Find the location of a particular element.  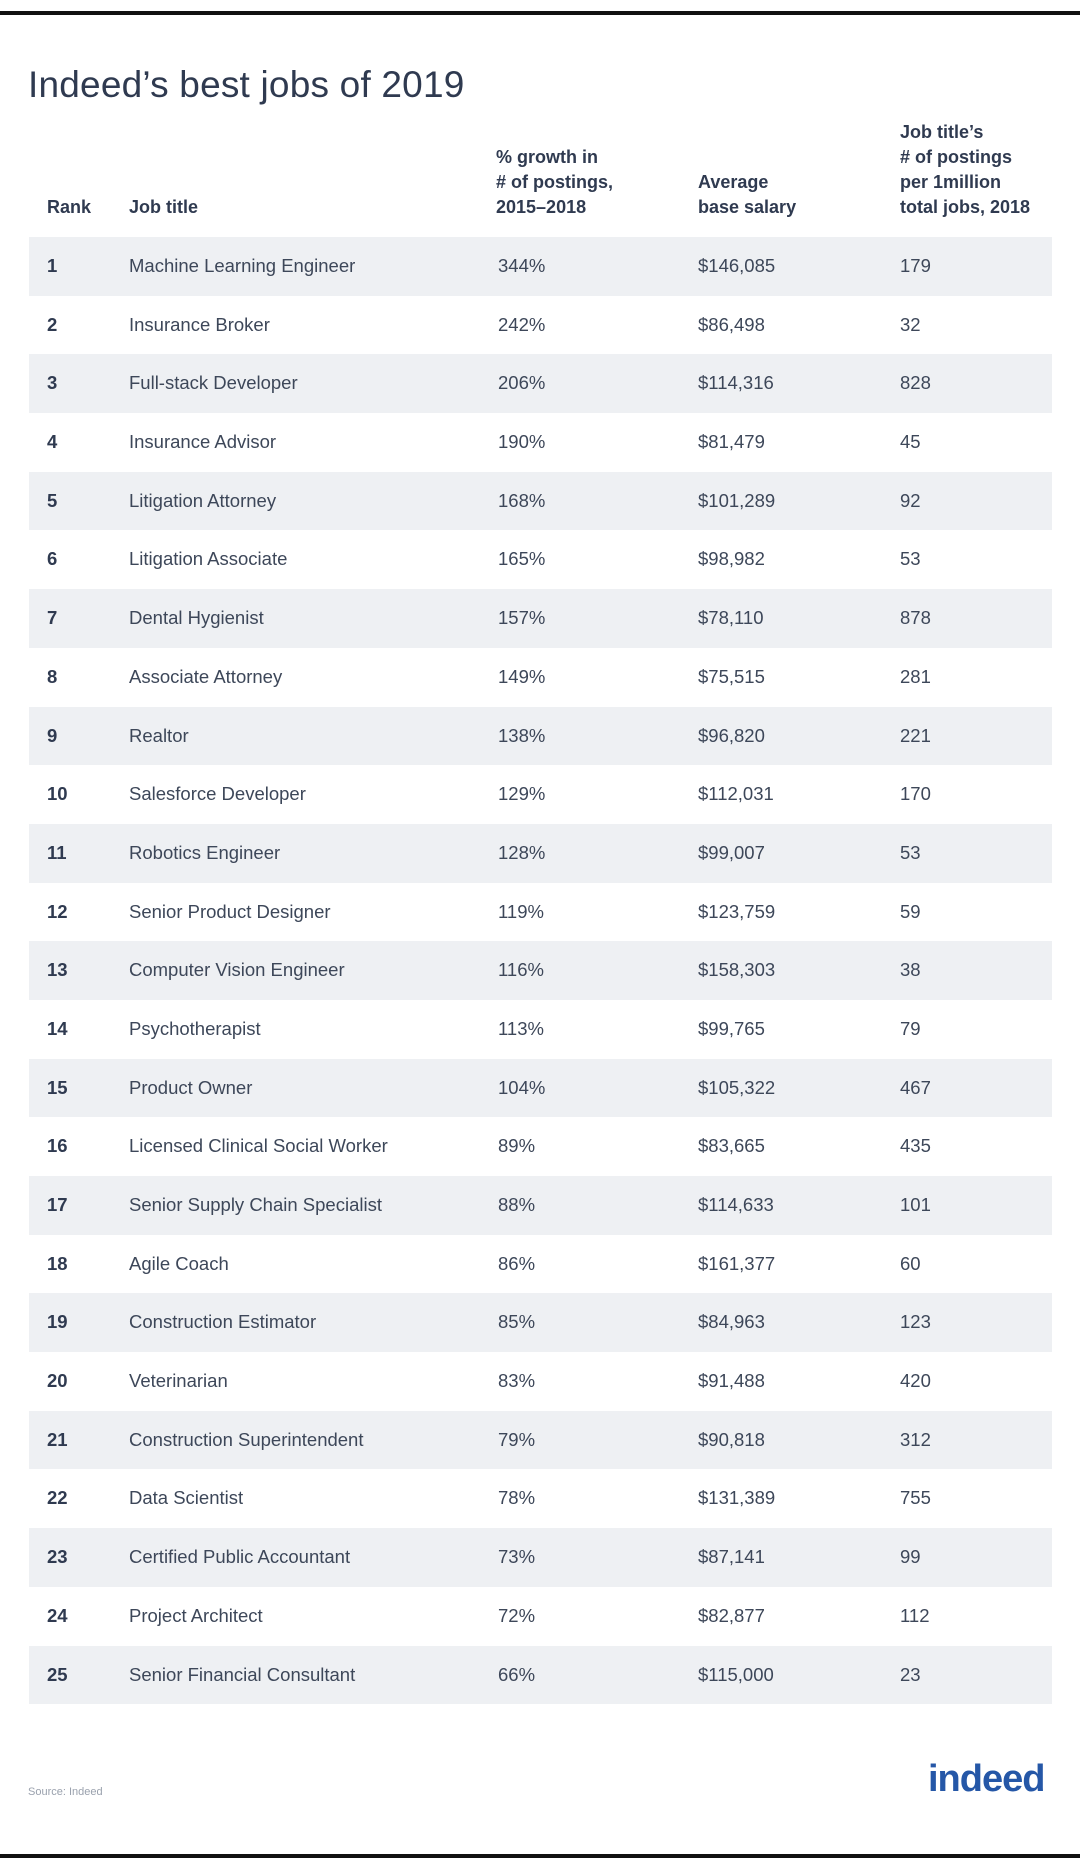

cell-postings: 281 is located at coordinates (915, 676).